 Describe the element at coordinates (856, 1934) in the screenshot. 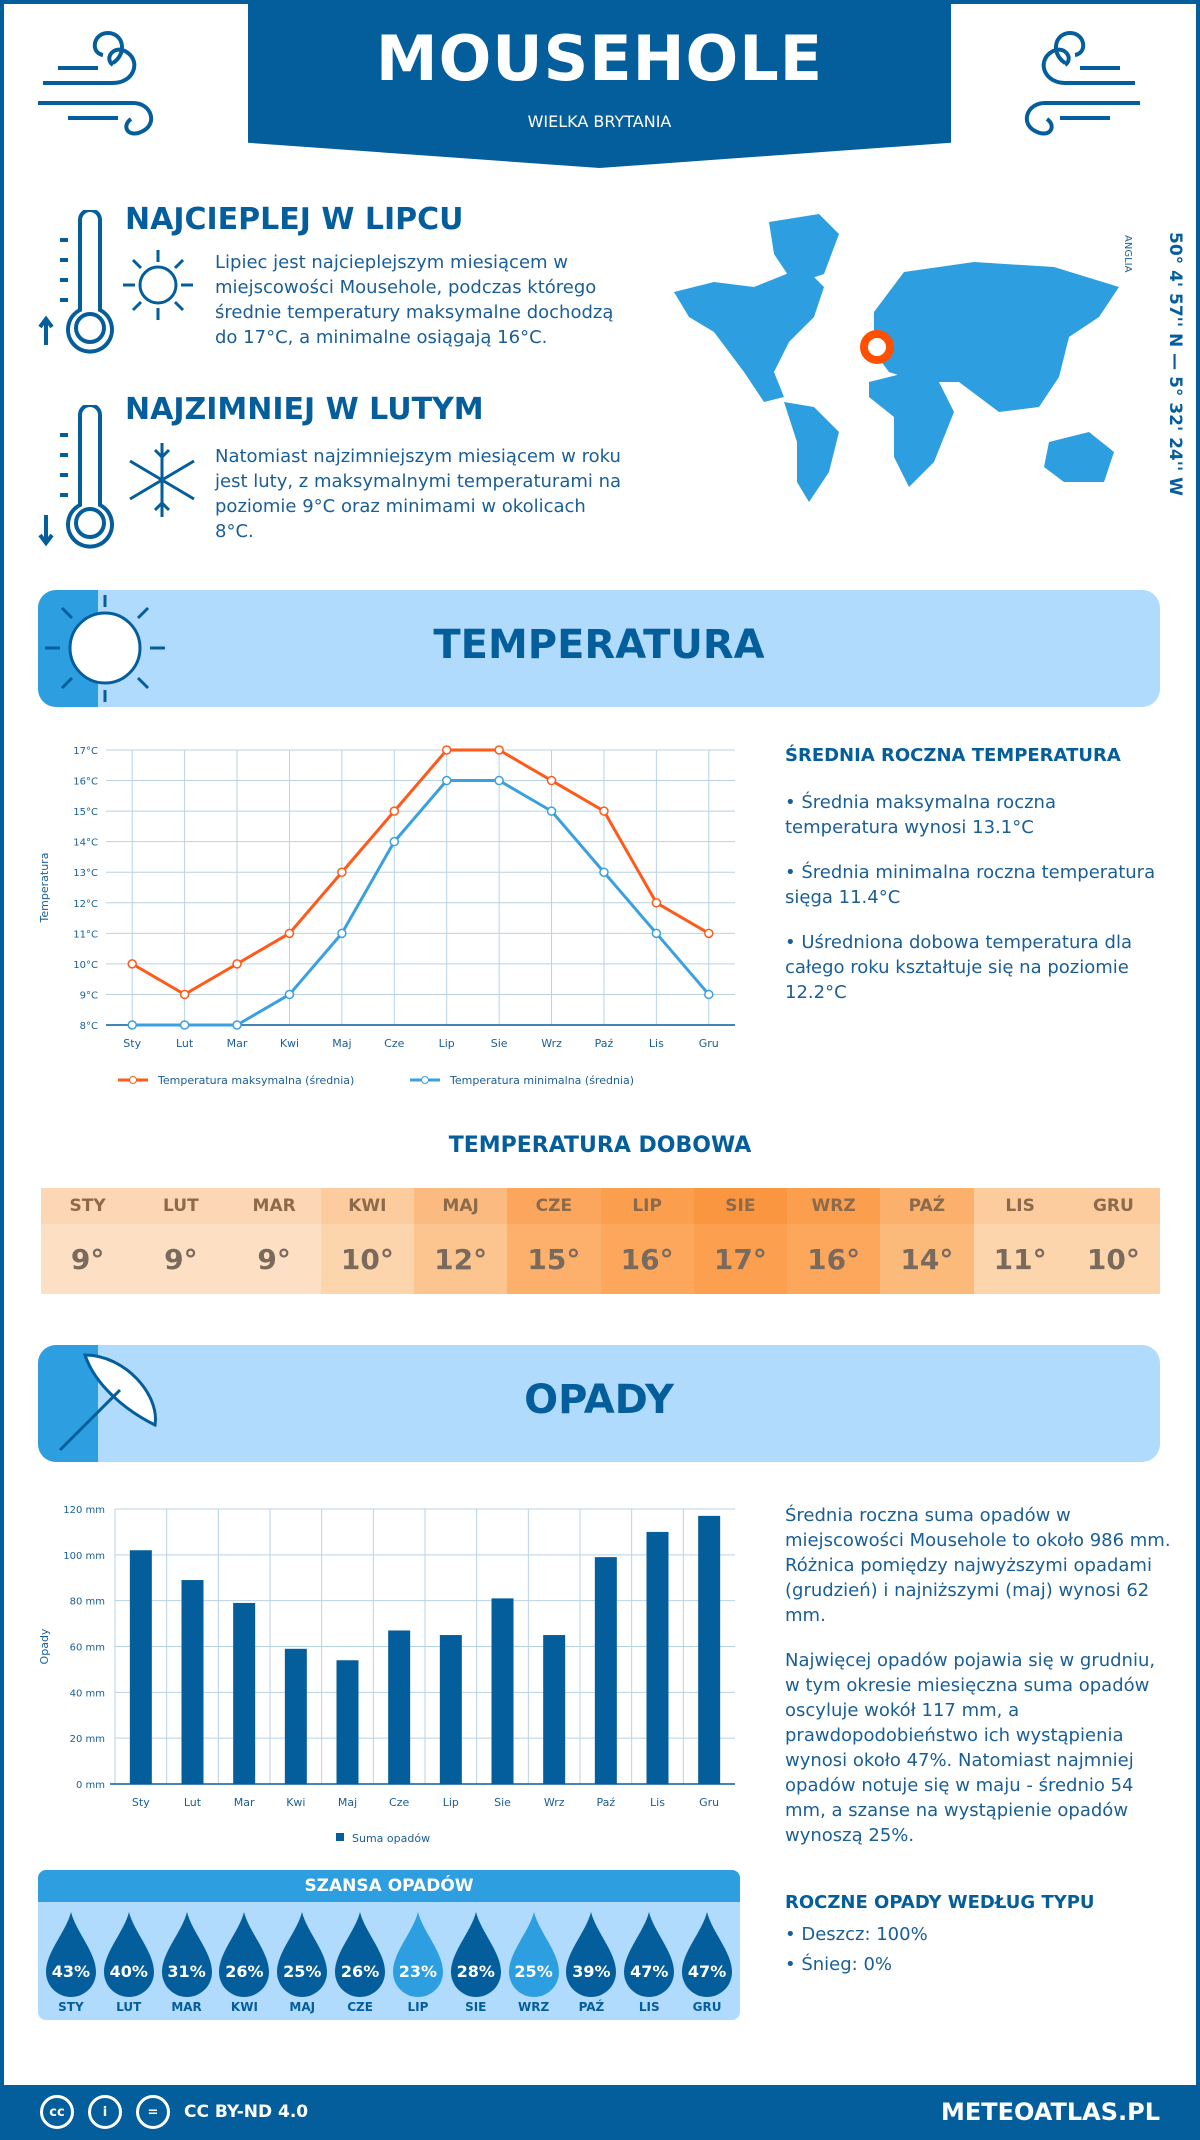

I see `precip-type-rain: • Deszcz: 100%` at that location.